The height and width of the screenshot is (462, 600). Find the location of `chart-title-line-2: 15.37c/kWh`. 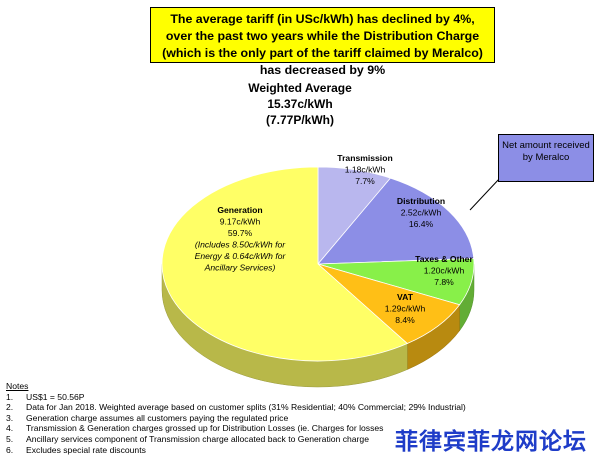

chart-title-line-2: 15.37c/kWh is located at coordinates (300, 104).